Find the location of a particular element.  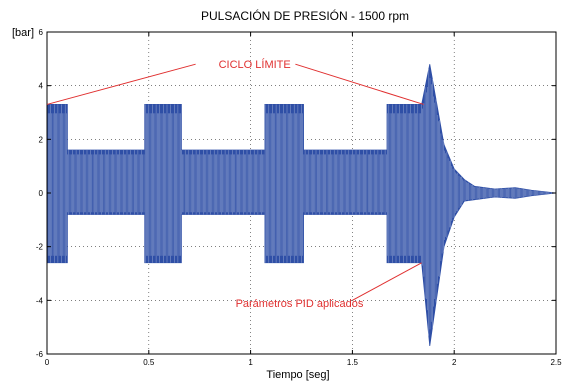

annotation-pid: Parámetros PID aplicados is located at coordinates (300, 304).